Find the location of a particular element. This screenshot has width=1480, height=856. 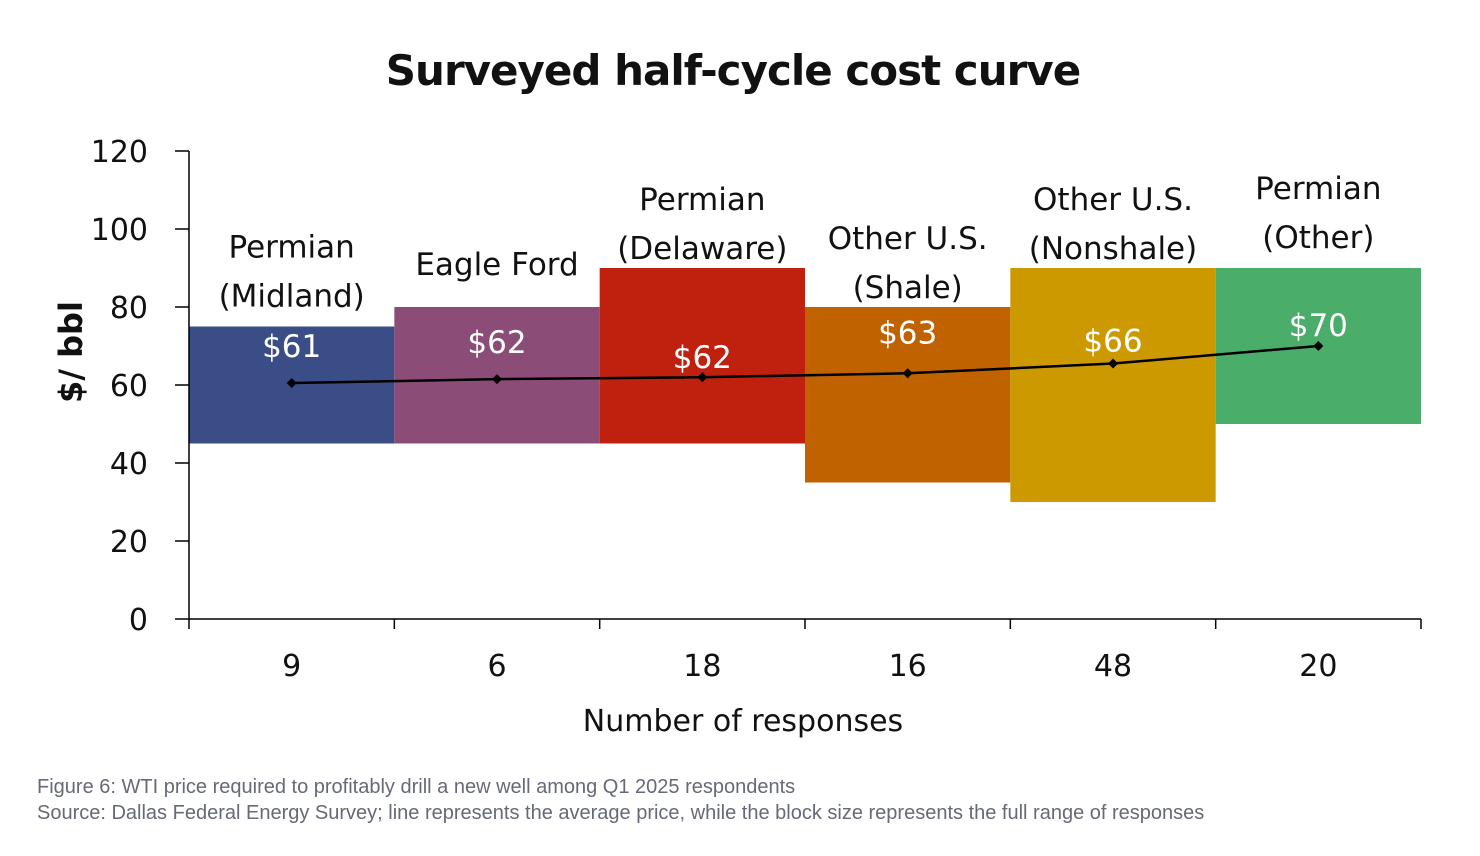

category-label: (Midland) is located at coordinates (292, 297).